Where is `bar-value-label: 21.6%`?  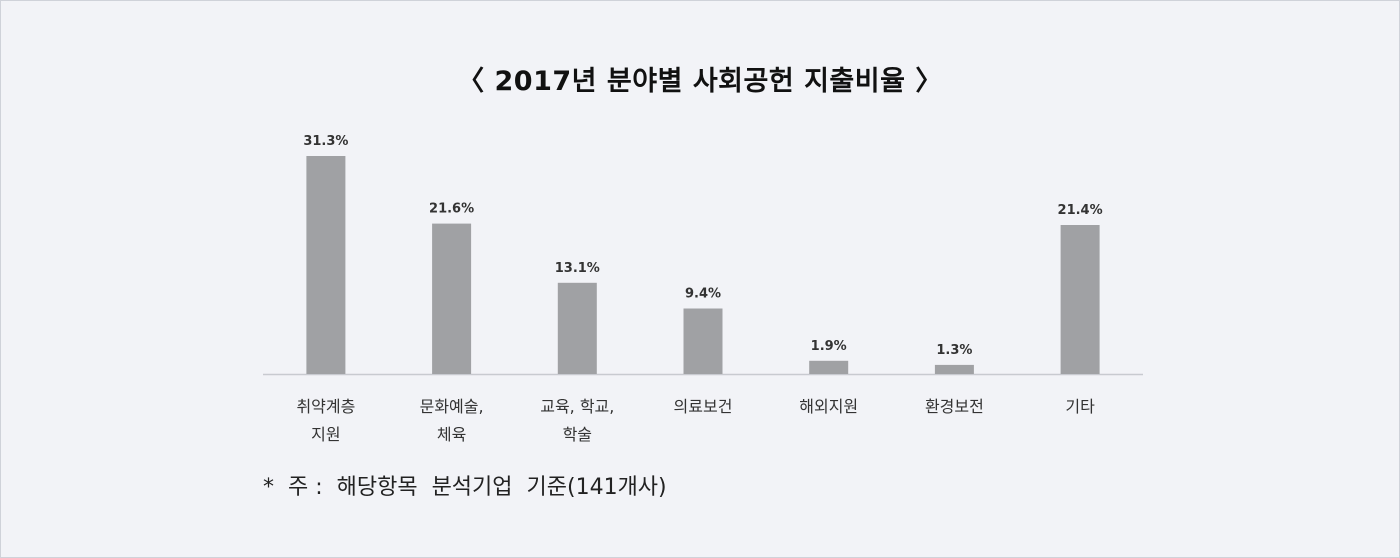
bar-value-label: 21.6% is located at coordinates (451, 209).